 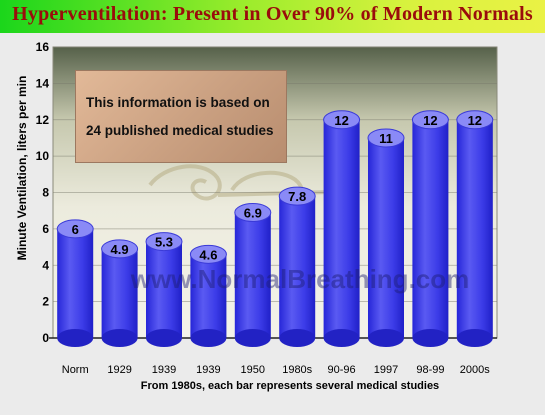 What do you see at coordinates (45, 229) in the screenshot?
I see `y-tick-label: 6` at bounding box center [45, 229].